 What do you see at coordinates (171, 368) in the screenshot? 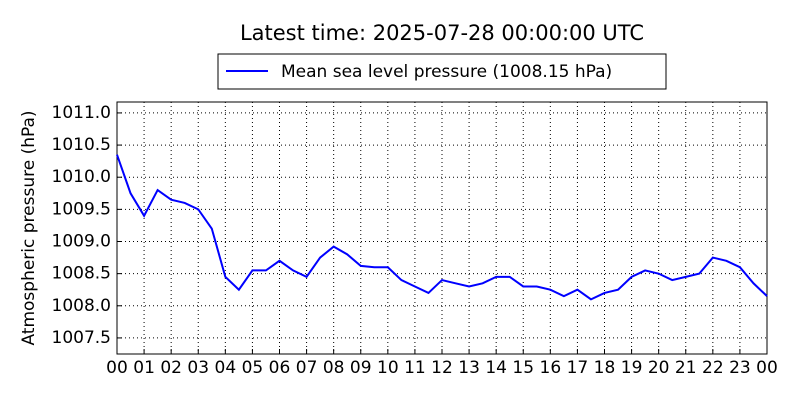
I see `x-tick-label: 02` at bounding box center [171, 368].